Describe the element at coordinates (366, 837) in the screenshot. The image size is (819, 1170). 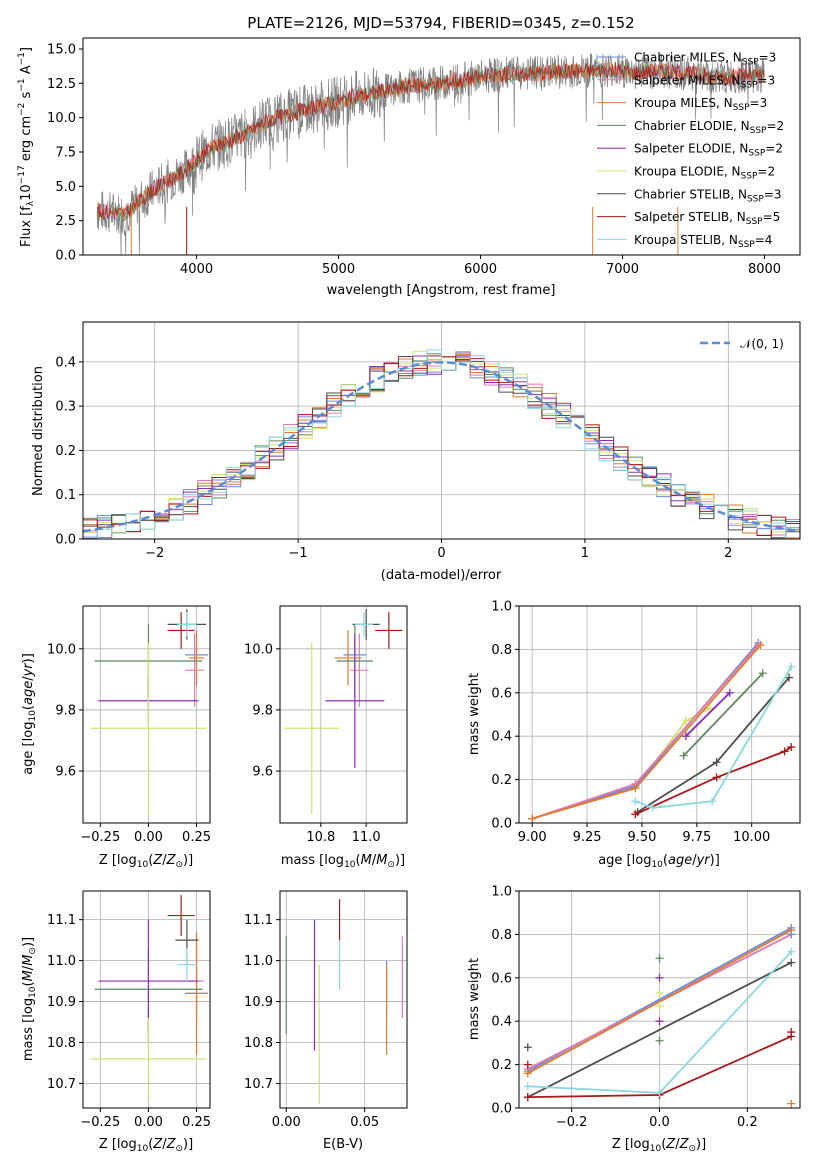
I see `x-tick-label: 11.0` at that location.